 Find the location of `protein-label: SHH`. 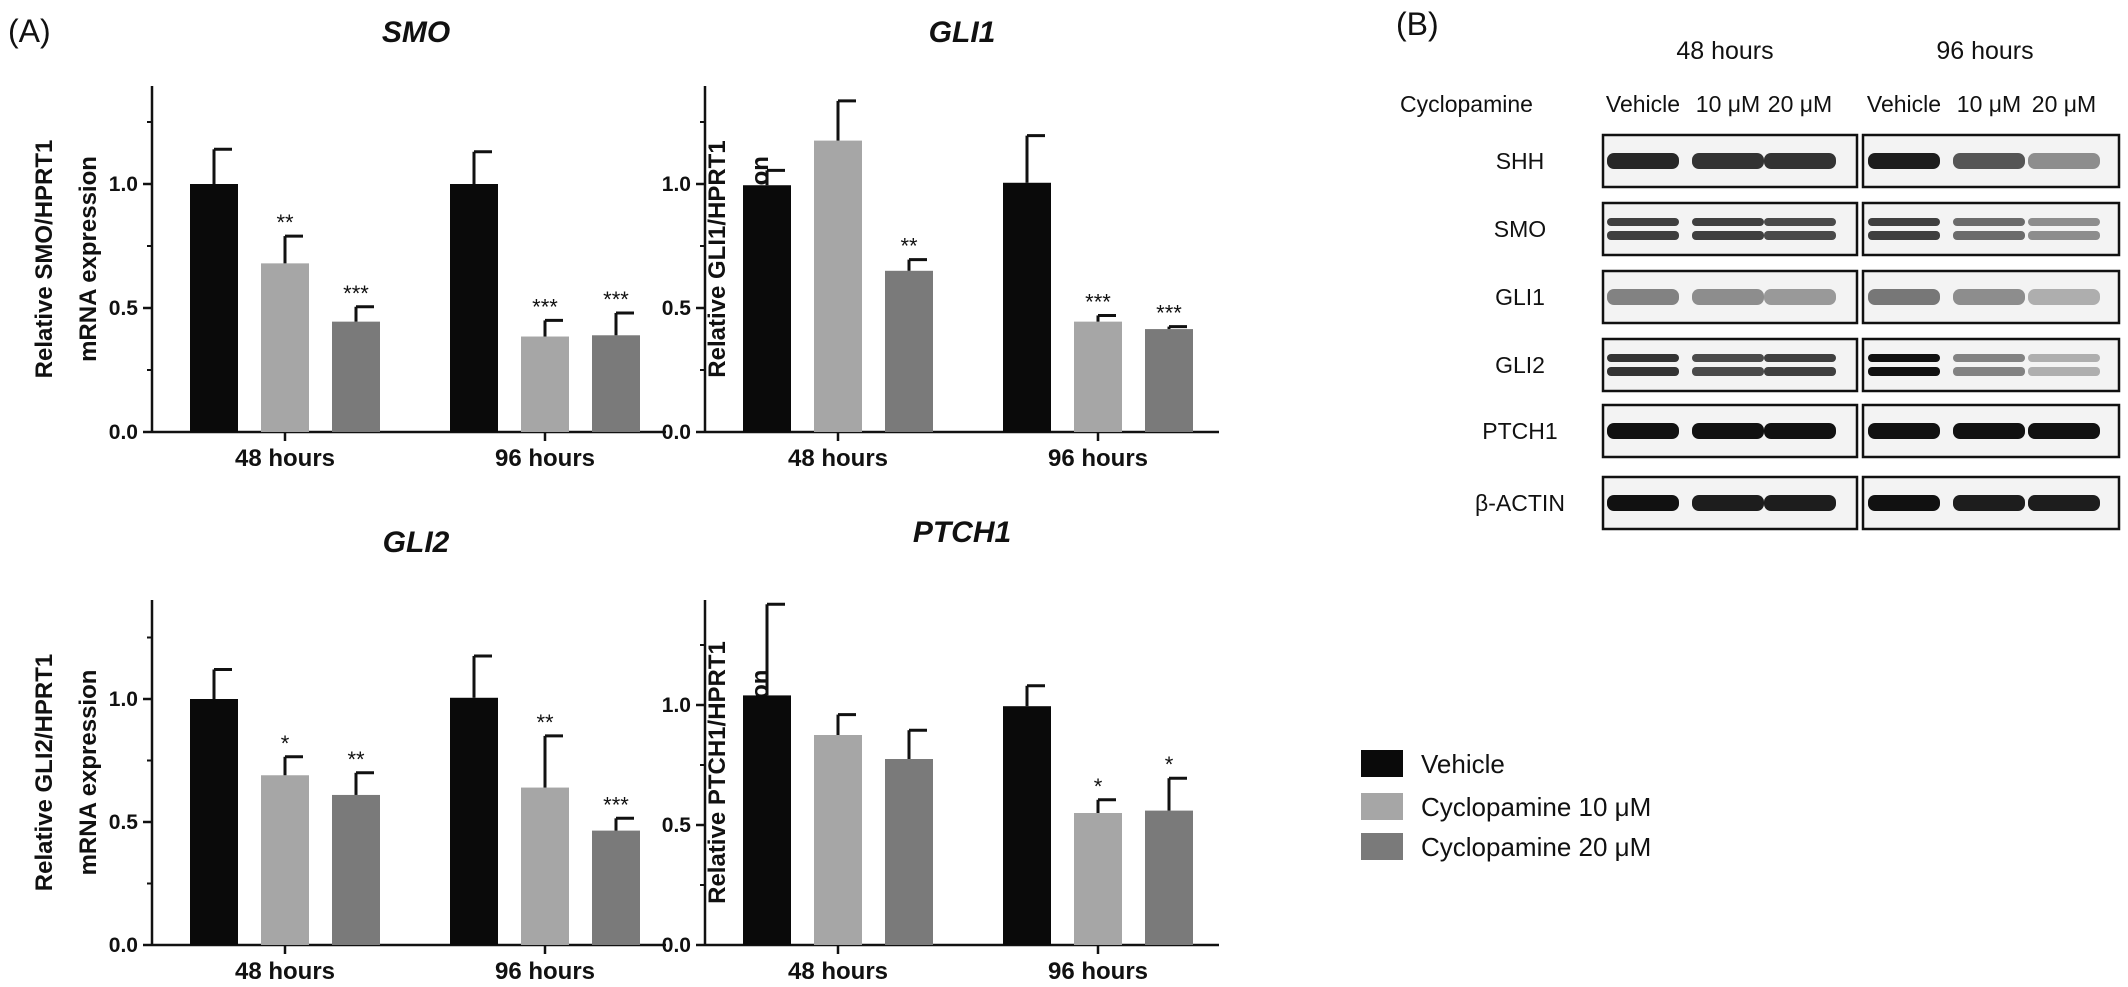

protein-label: SHH is located at coordinates (1520, 161).